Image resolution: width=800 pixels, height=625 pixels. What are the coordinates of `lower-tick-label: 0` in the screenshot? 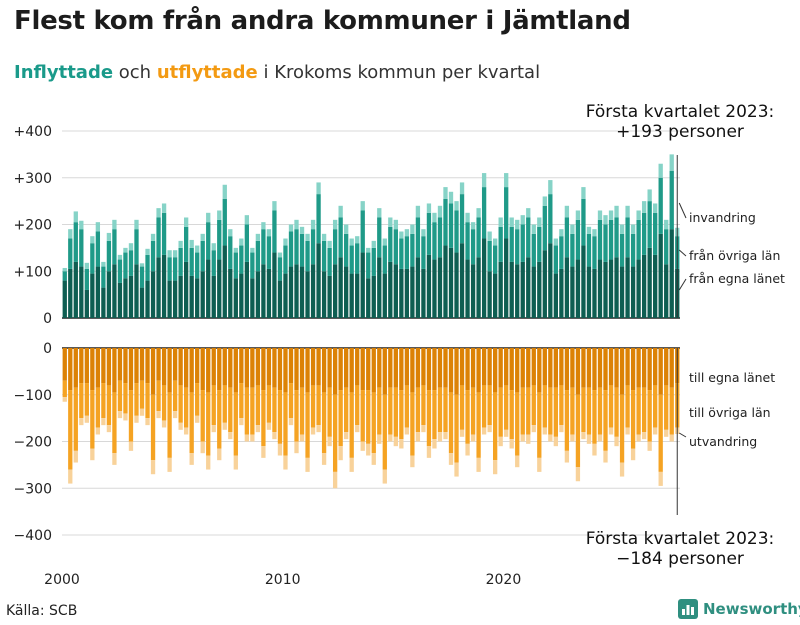 It's located at (47, 349).